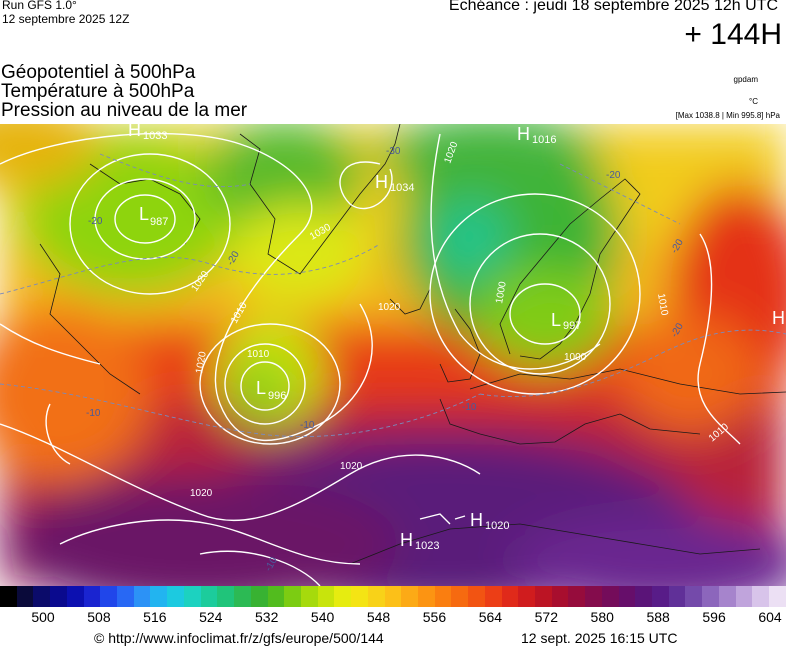 This screenshot has width=786, height=648. I want to click on high-center: H 1034, so click(394, 183).